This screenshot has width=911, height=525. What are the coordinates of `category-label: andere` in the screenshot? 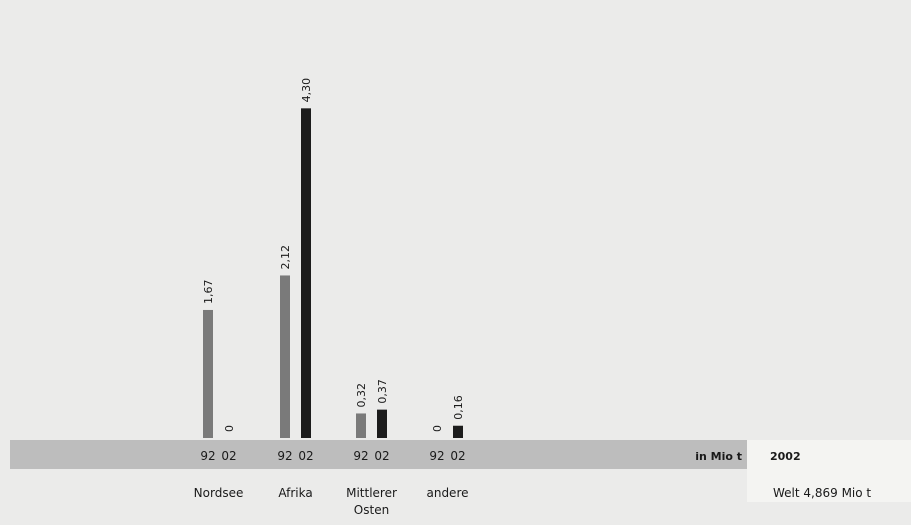 It's located at (447, 493).